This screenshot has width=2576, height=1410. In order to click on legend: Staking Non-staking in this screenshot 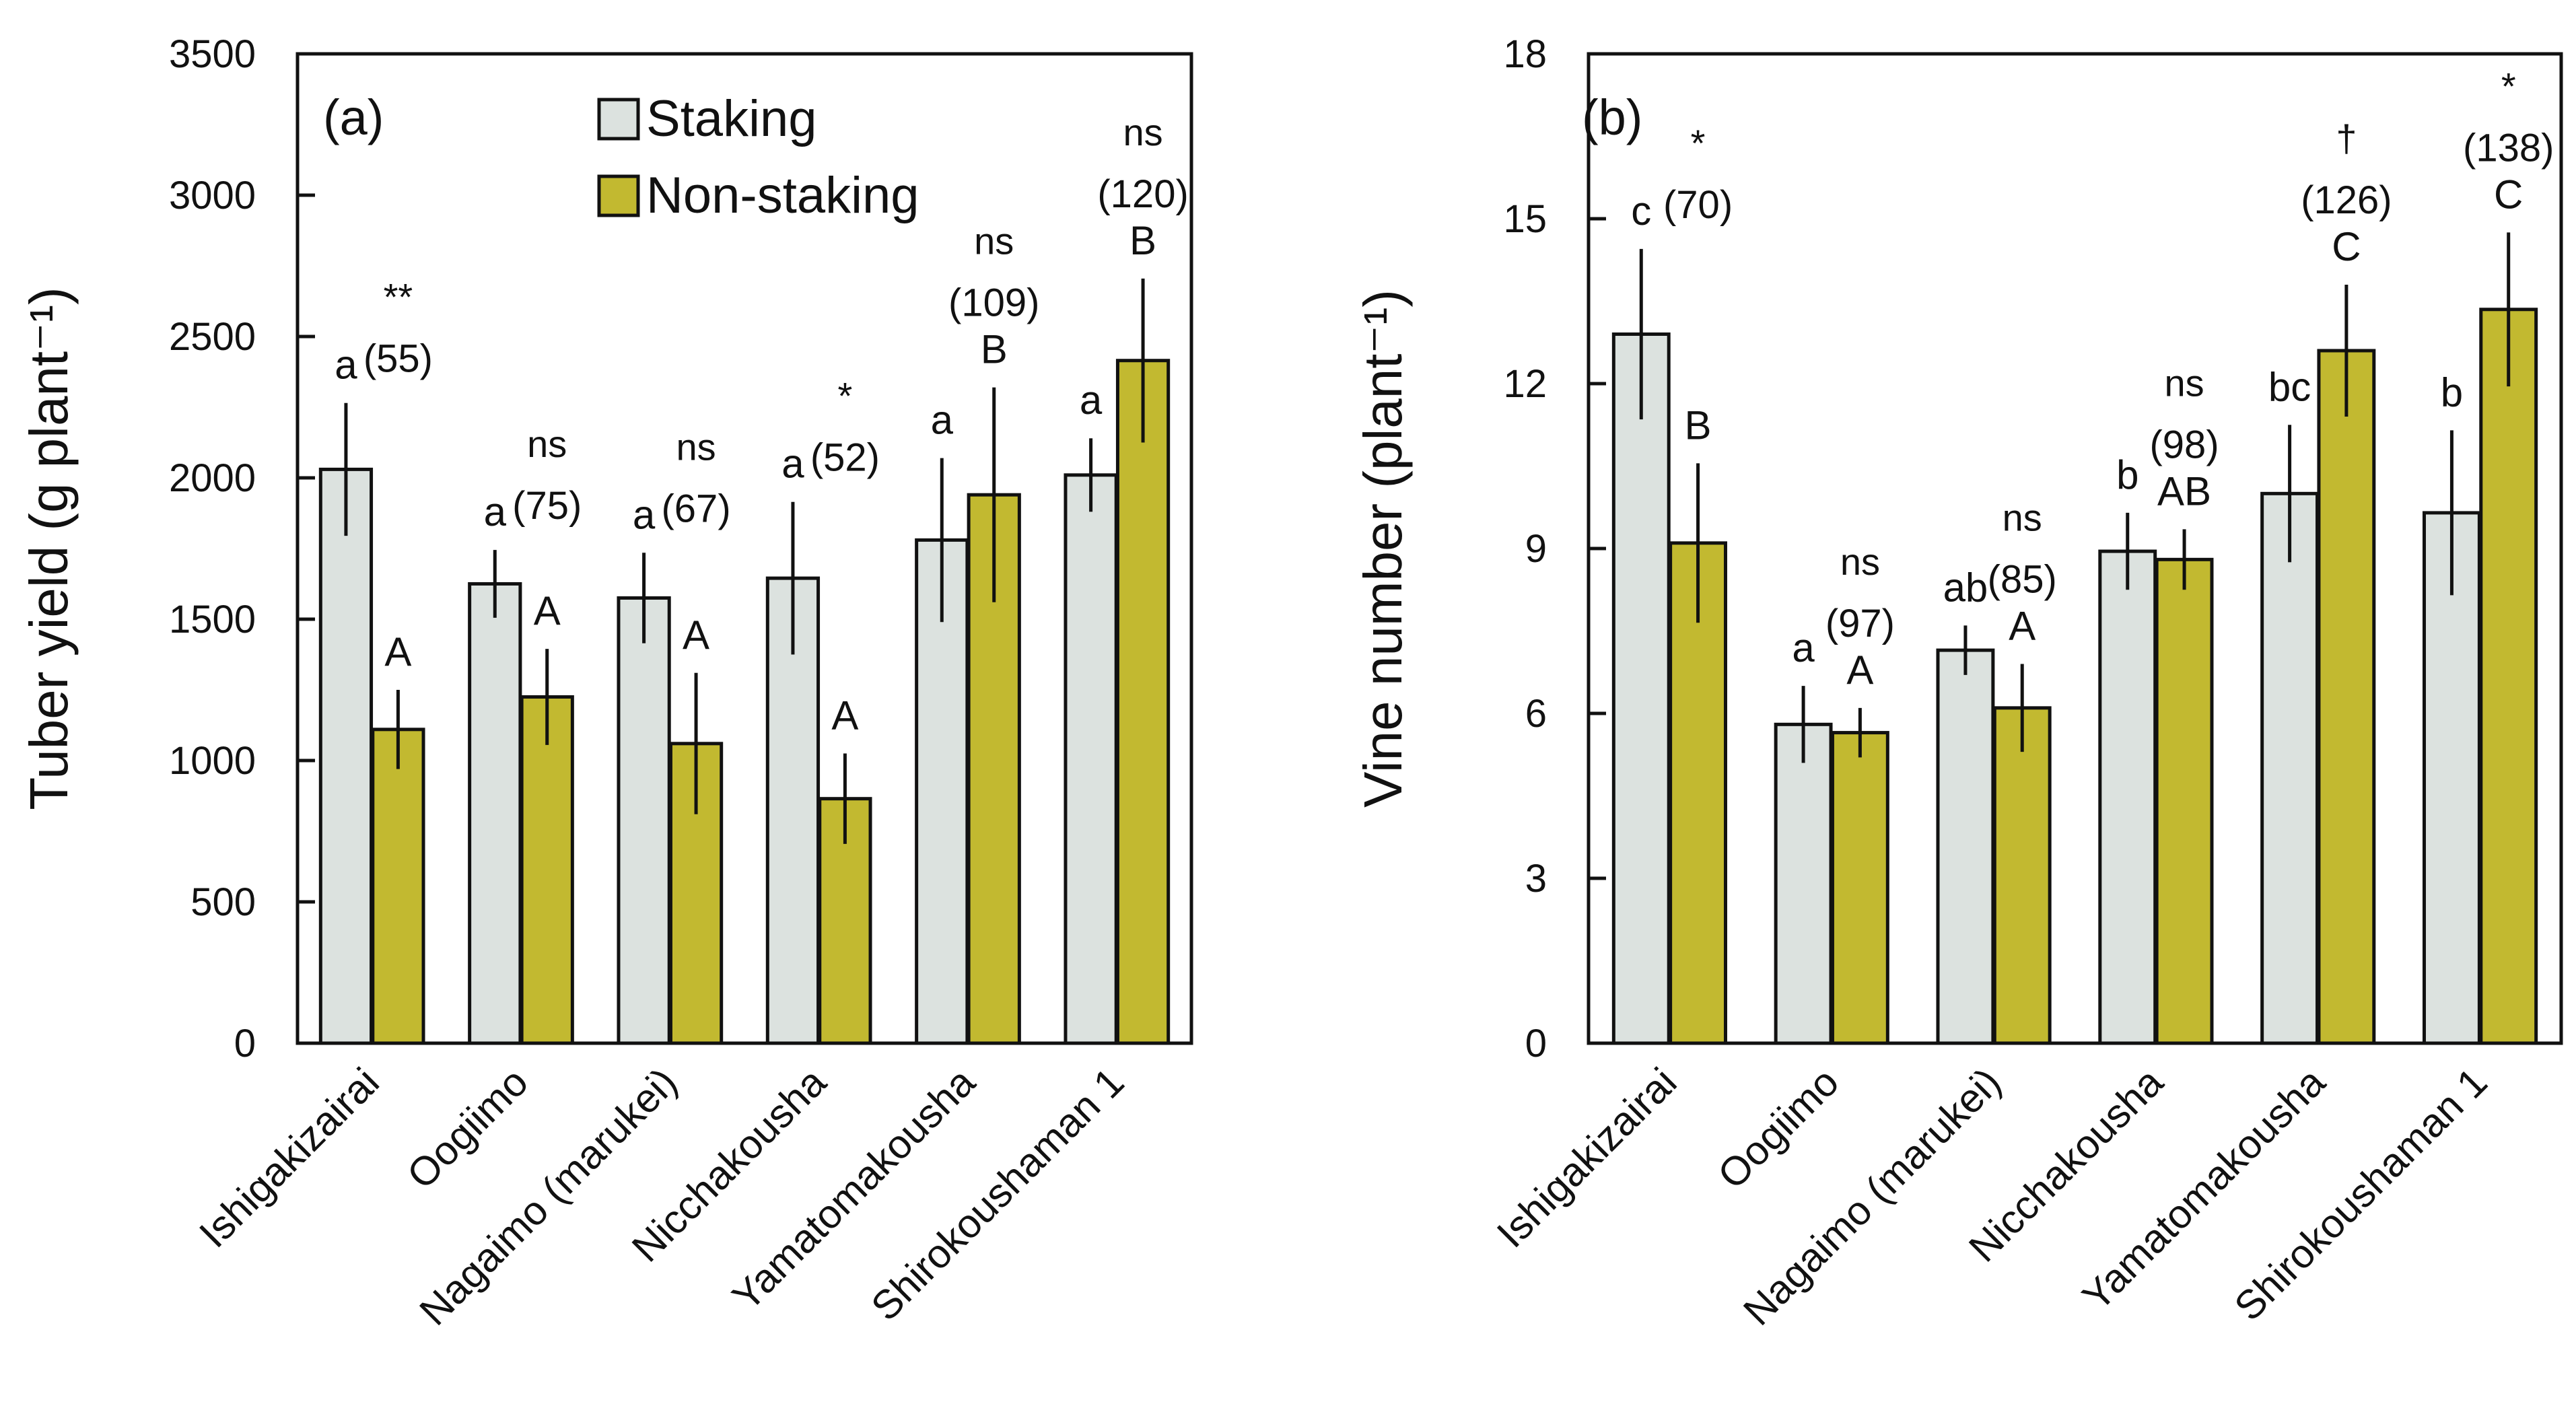, I will do `click(758, 157)`.